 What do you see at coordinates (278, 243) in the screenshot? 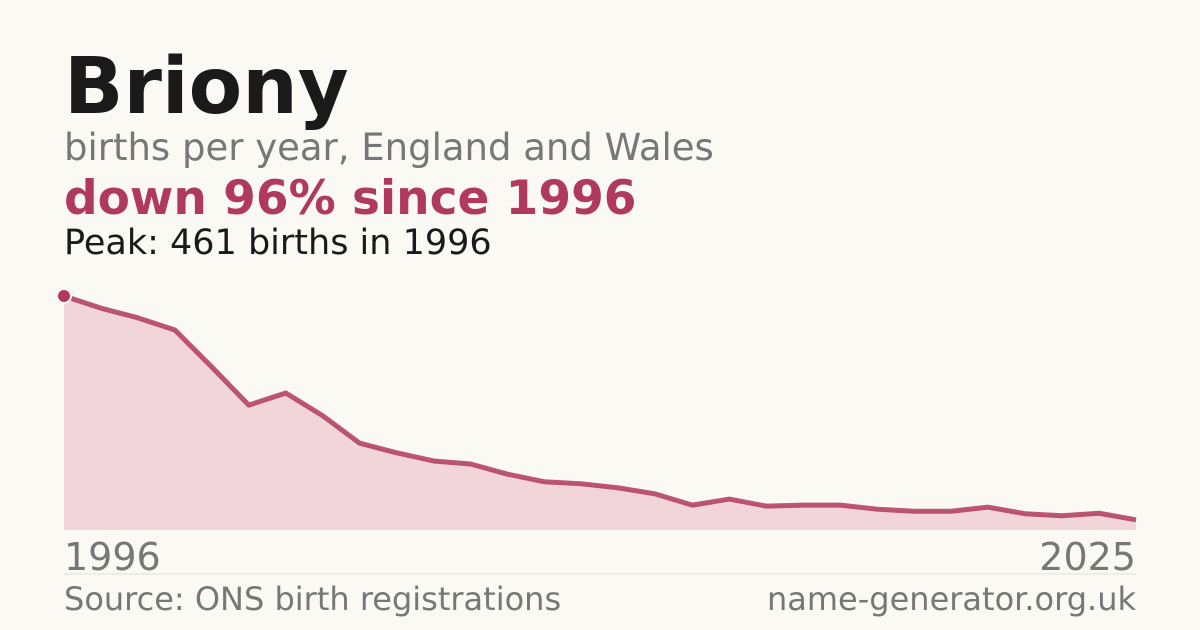
I see `peak-note: Peak: 461 births in 1996` at bounding box center [278, 243].